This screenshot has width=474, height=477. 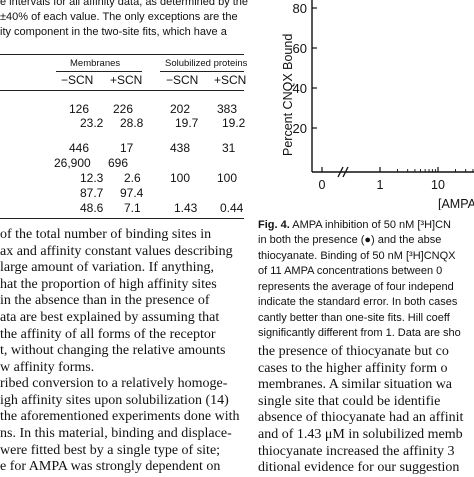 What do you see at coordinates (234, 123) in the screenshot?
I see `table-cell: 19.2` at bounding box center [234, 123].